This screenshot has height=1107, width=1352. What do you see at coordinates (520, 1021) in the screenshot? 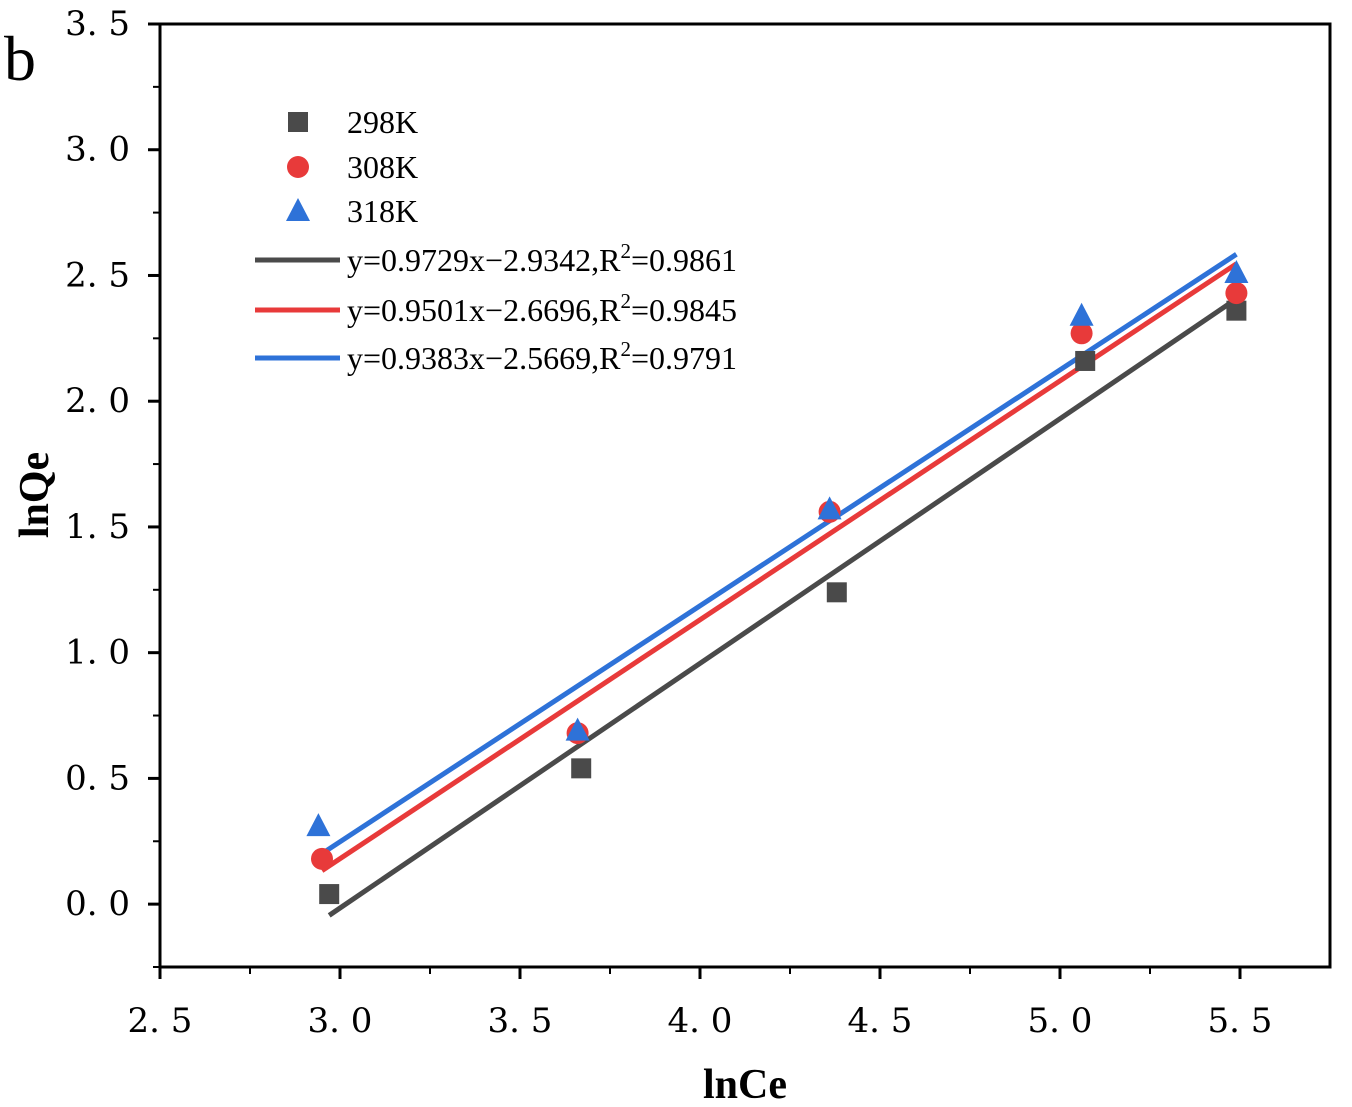
I see `x-tick-label: 3. 5` at bounding box center [520, 1021].